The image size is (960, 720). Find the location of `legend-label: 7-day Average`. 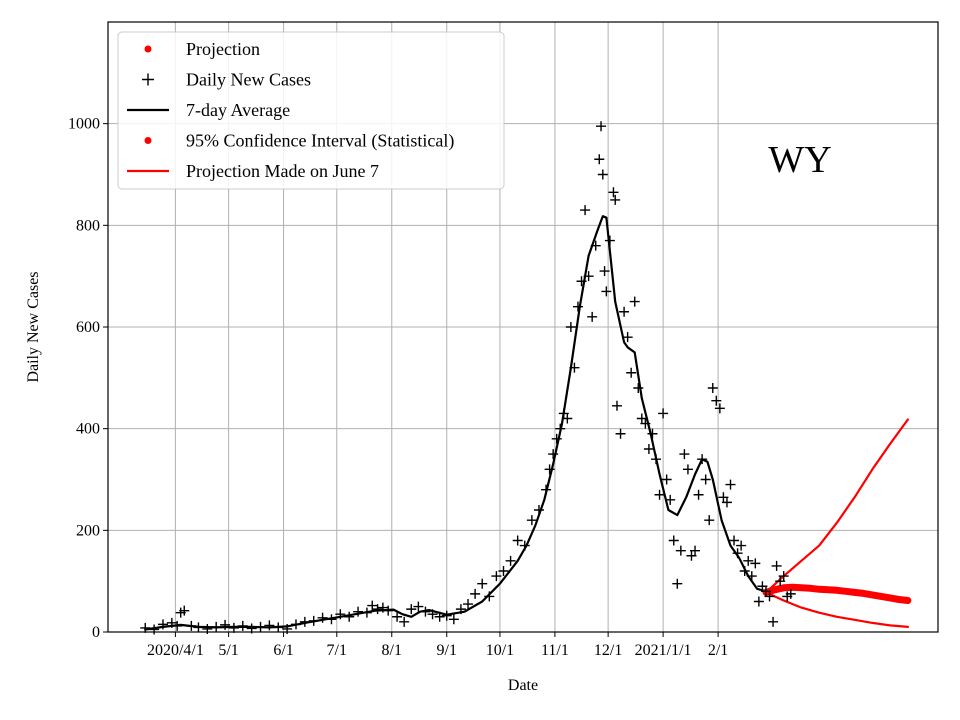

legend-label: 7-day Average is located at coordinates (238, 110).